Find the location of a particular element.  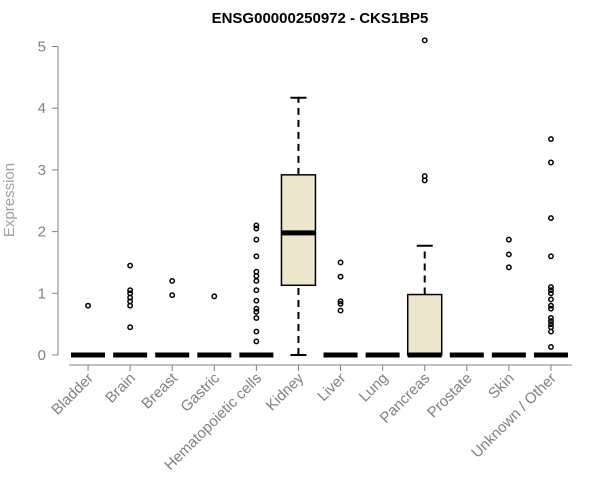

y-tick-label: 5 is located at coordinates (42, 47).